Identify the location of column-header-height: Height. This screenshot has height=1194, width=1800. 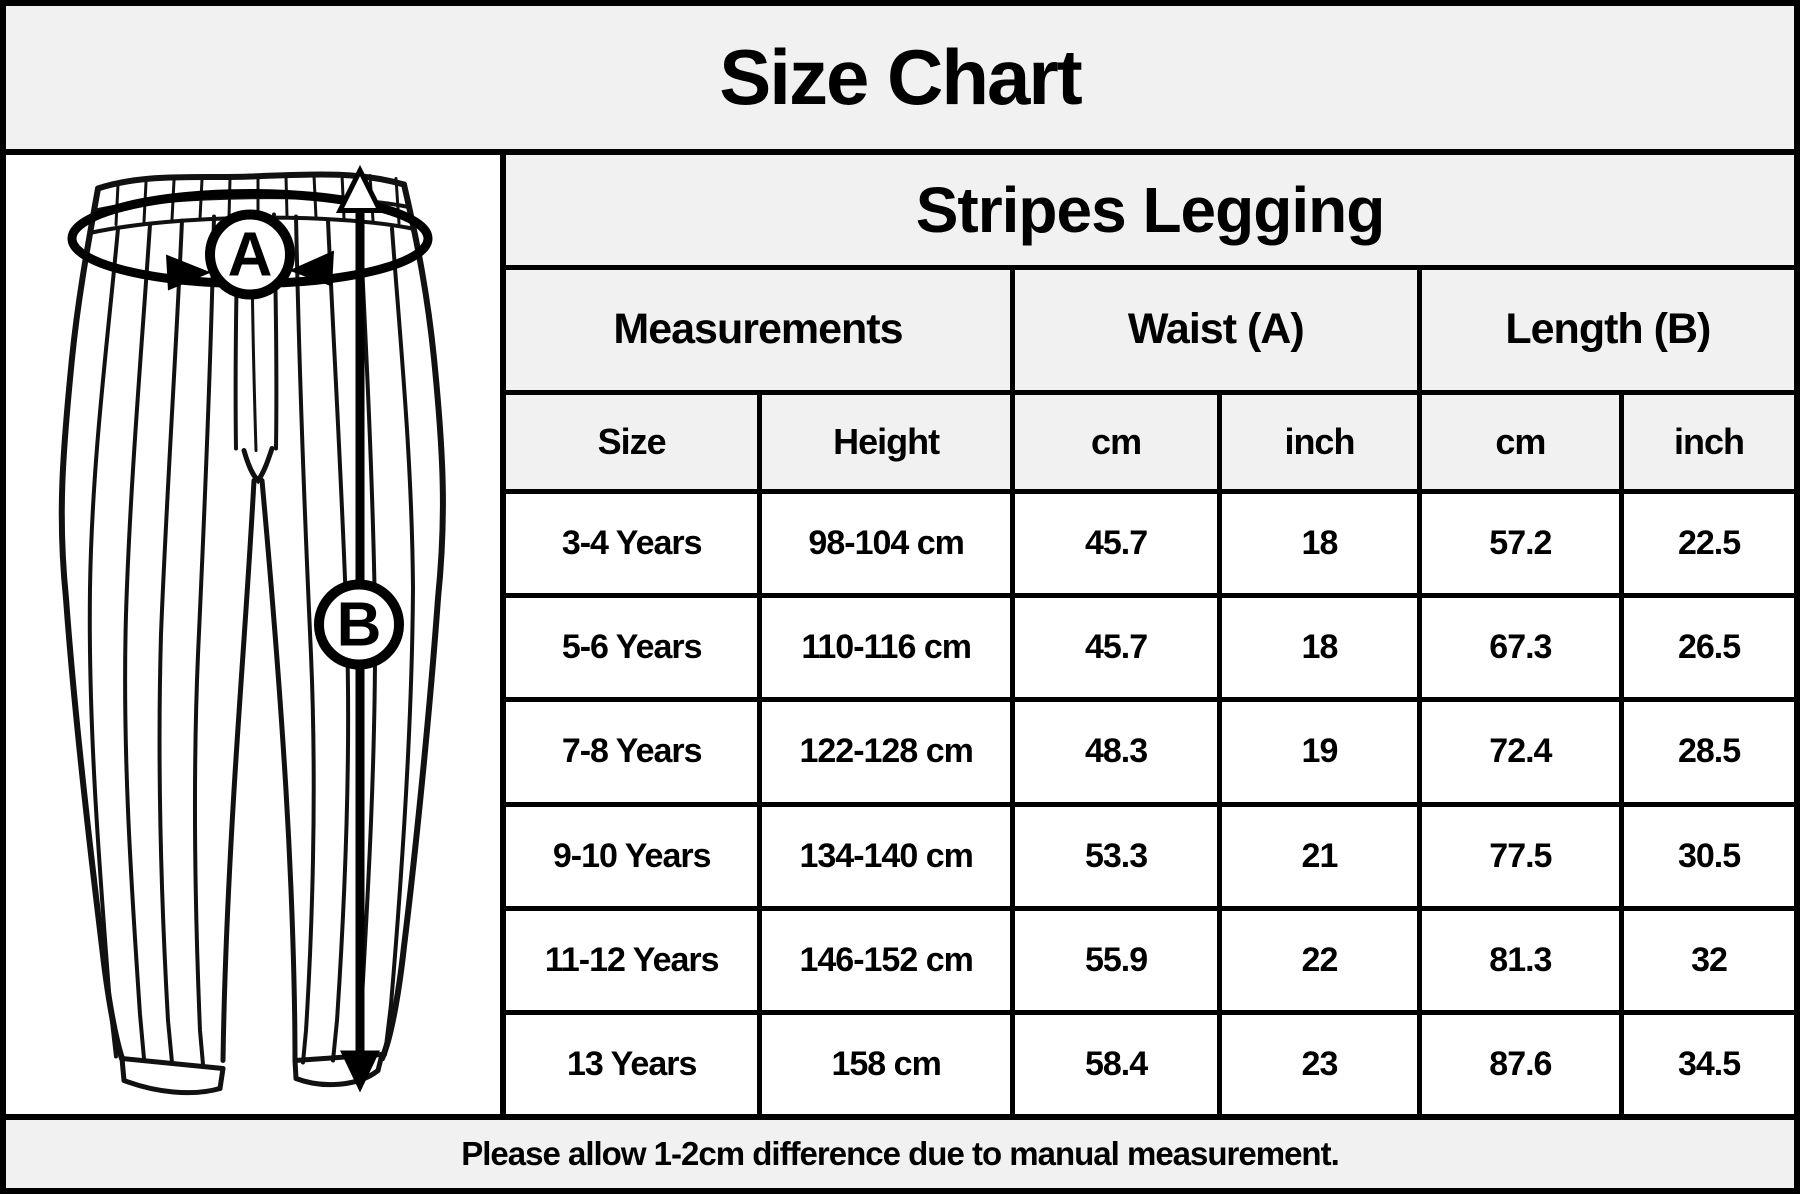
(886, 441).